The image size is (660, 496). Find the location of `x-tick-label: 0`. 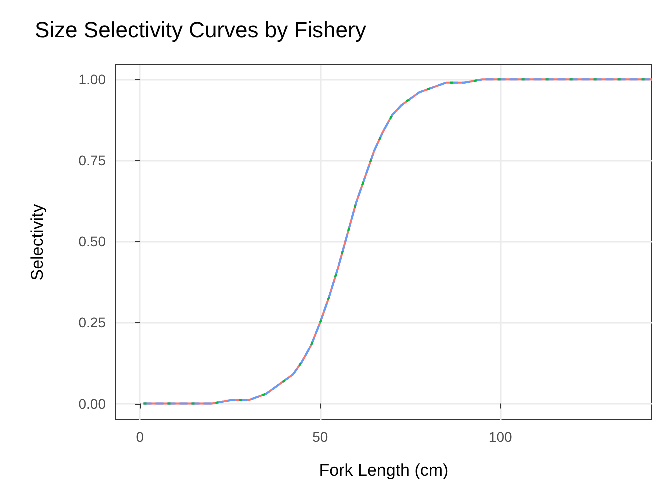

x-tick-label: 0 is located at coordinates (140, 437).